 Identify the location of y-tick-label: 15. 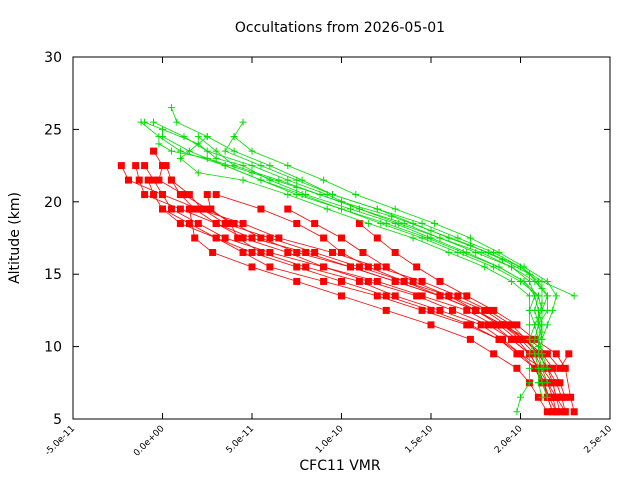
(53, 275).